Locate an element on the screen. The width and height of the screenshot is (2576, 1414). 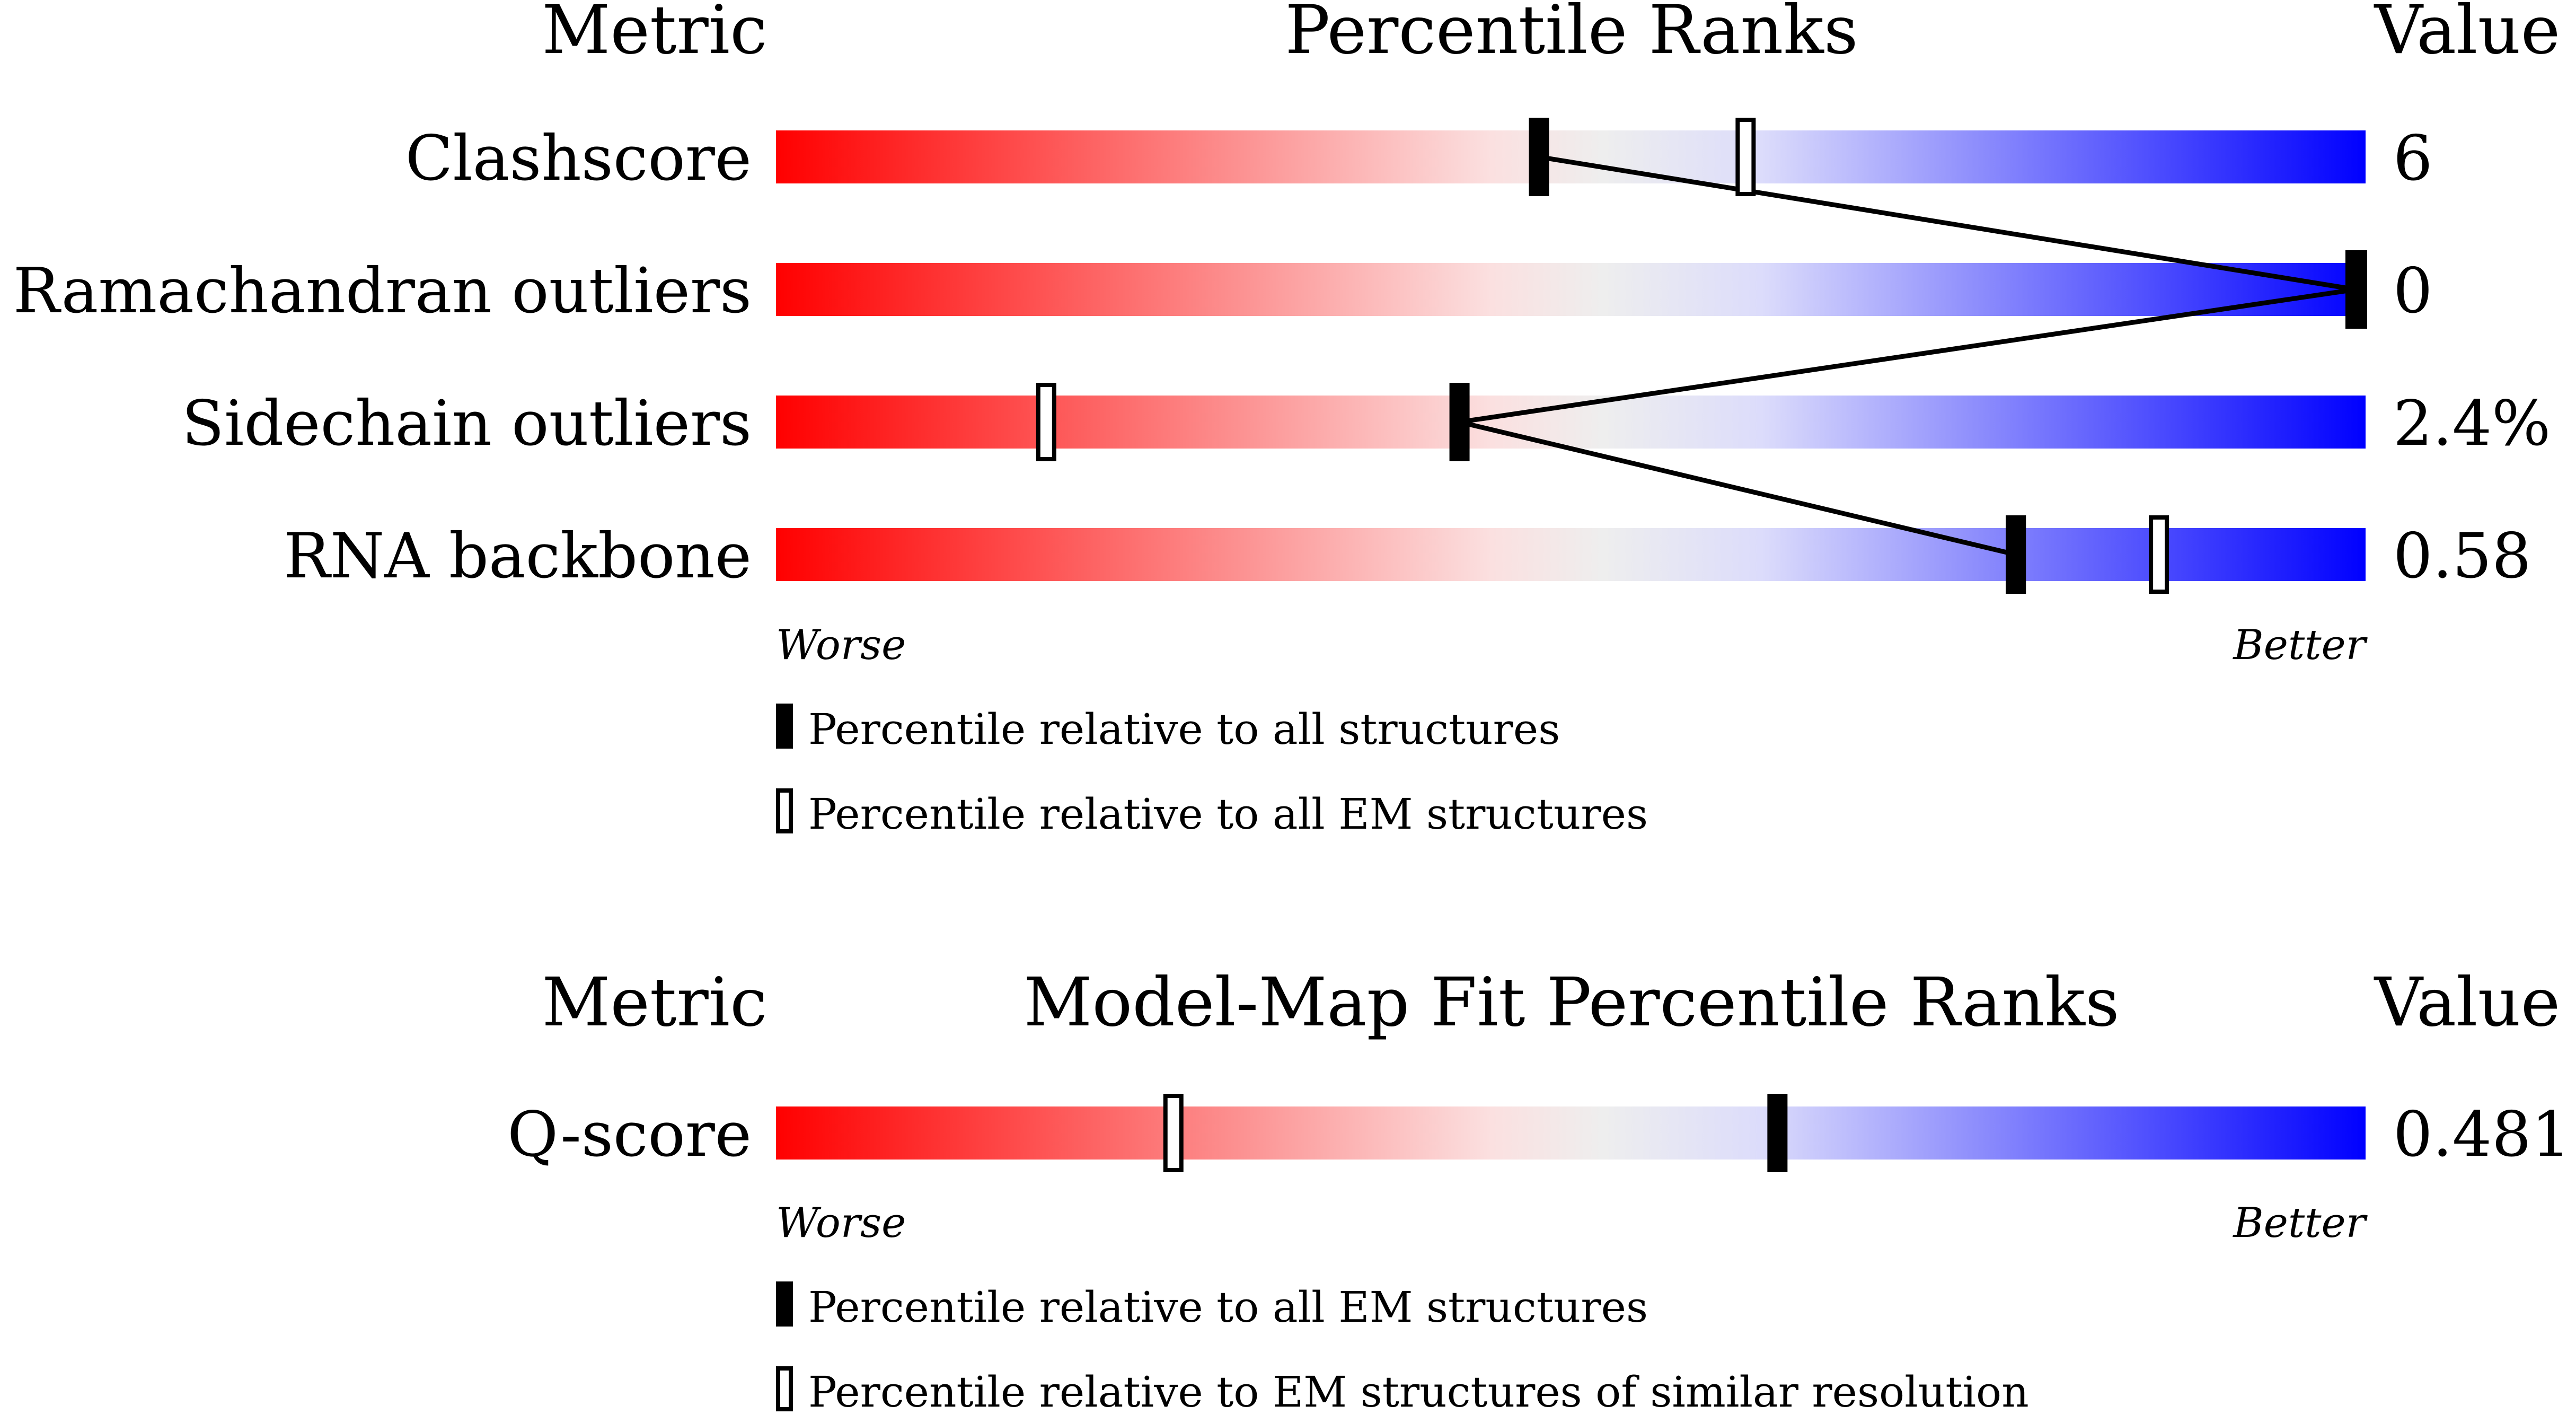
open-marker-rna-backbone is located at coordinates (2159, 554).